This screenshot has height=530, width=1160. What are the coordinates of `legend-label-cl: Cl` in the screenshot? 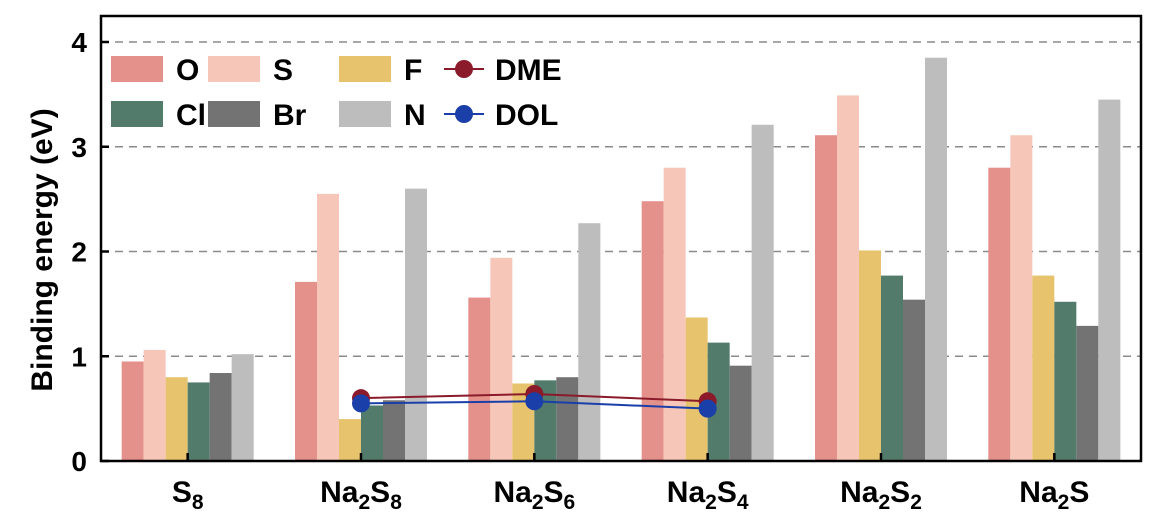 It's located at (191, 115).